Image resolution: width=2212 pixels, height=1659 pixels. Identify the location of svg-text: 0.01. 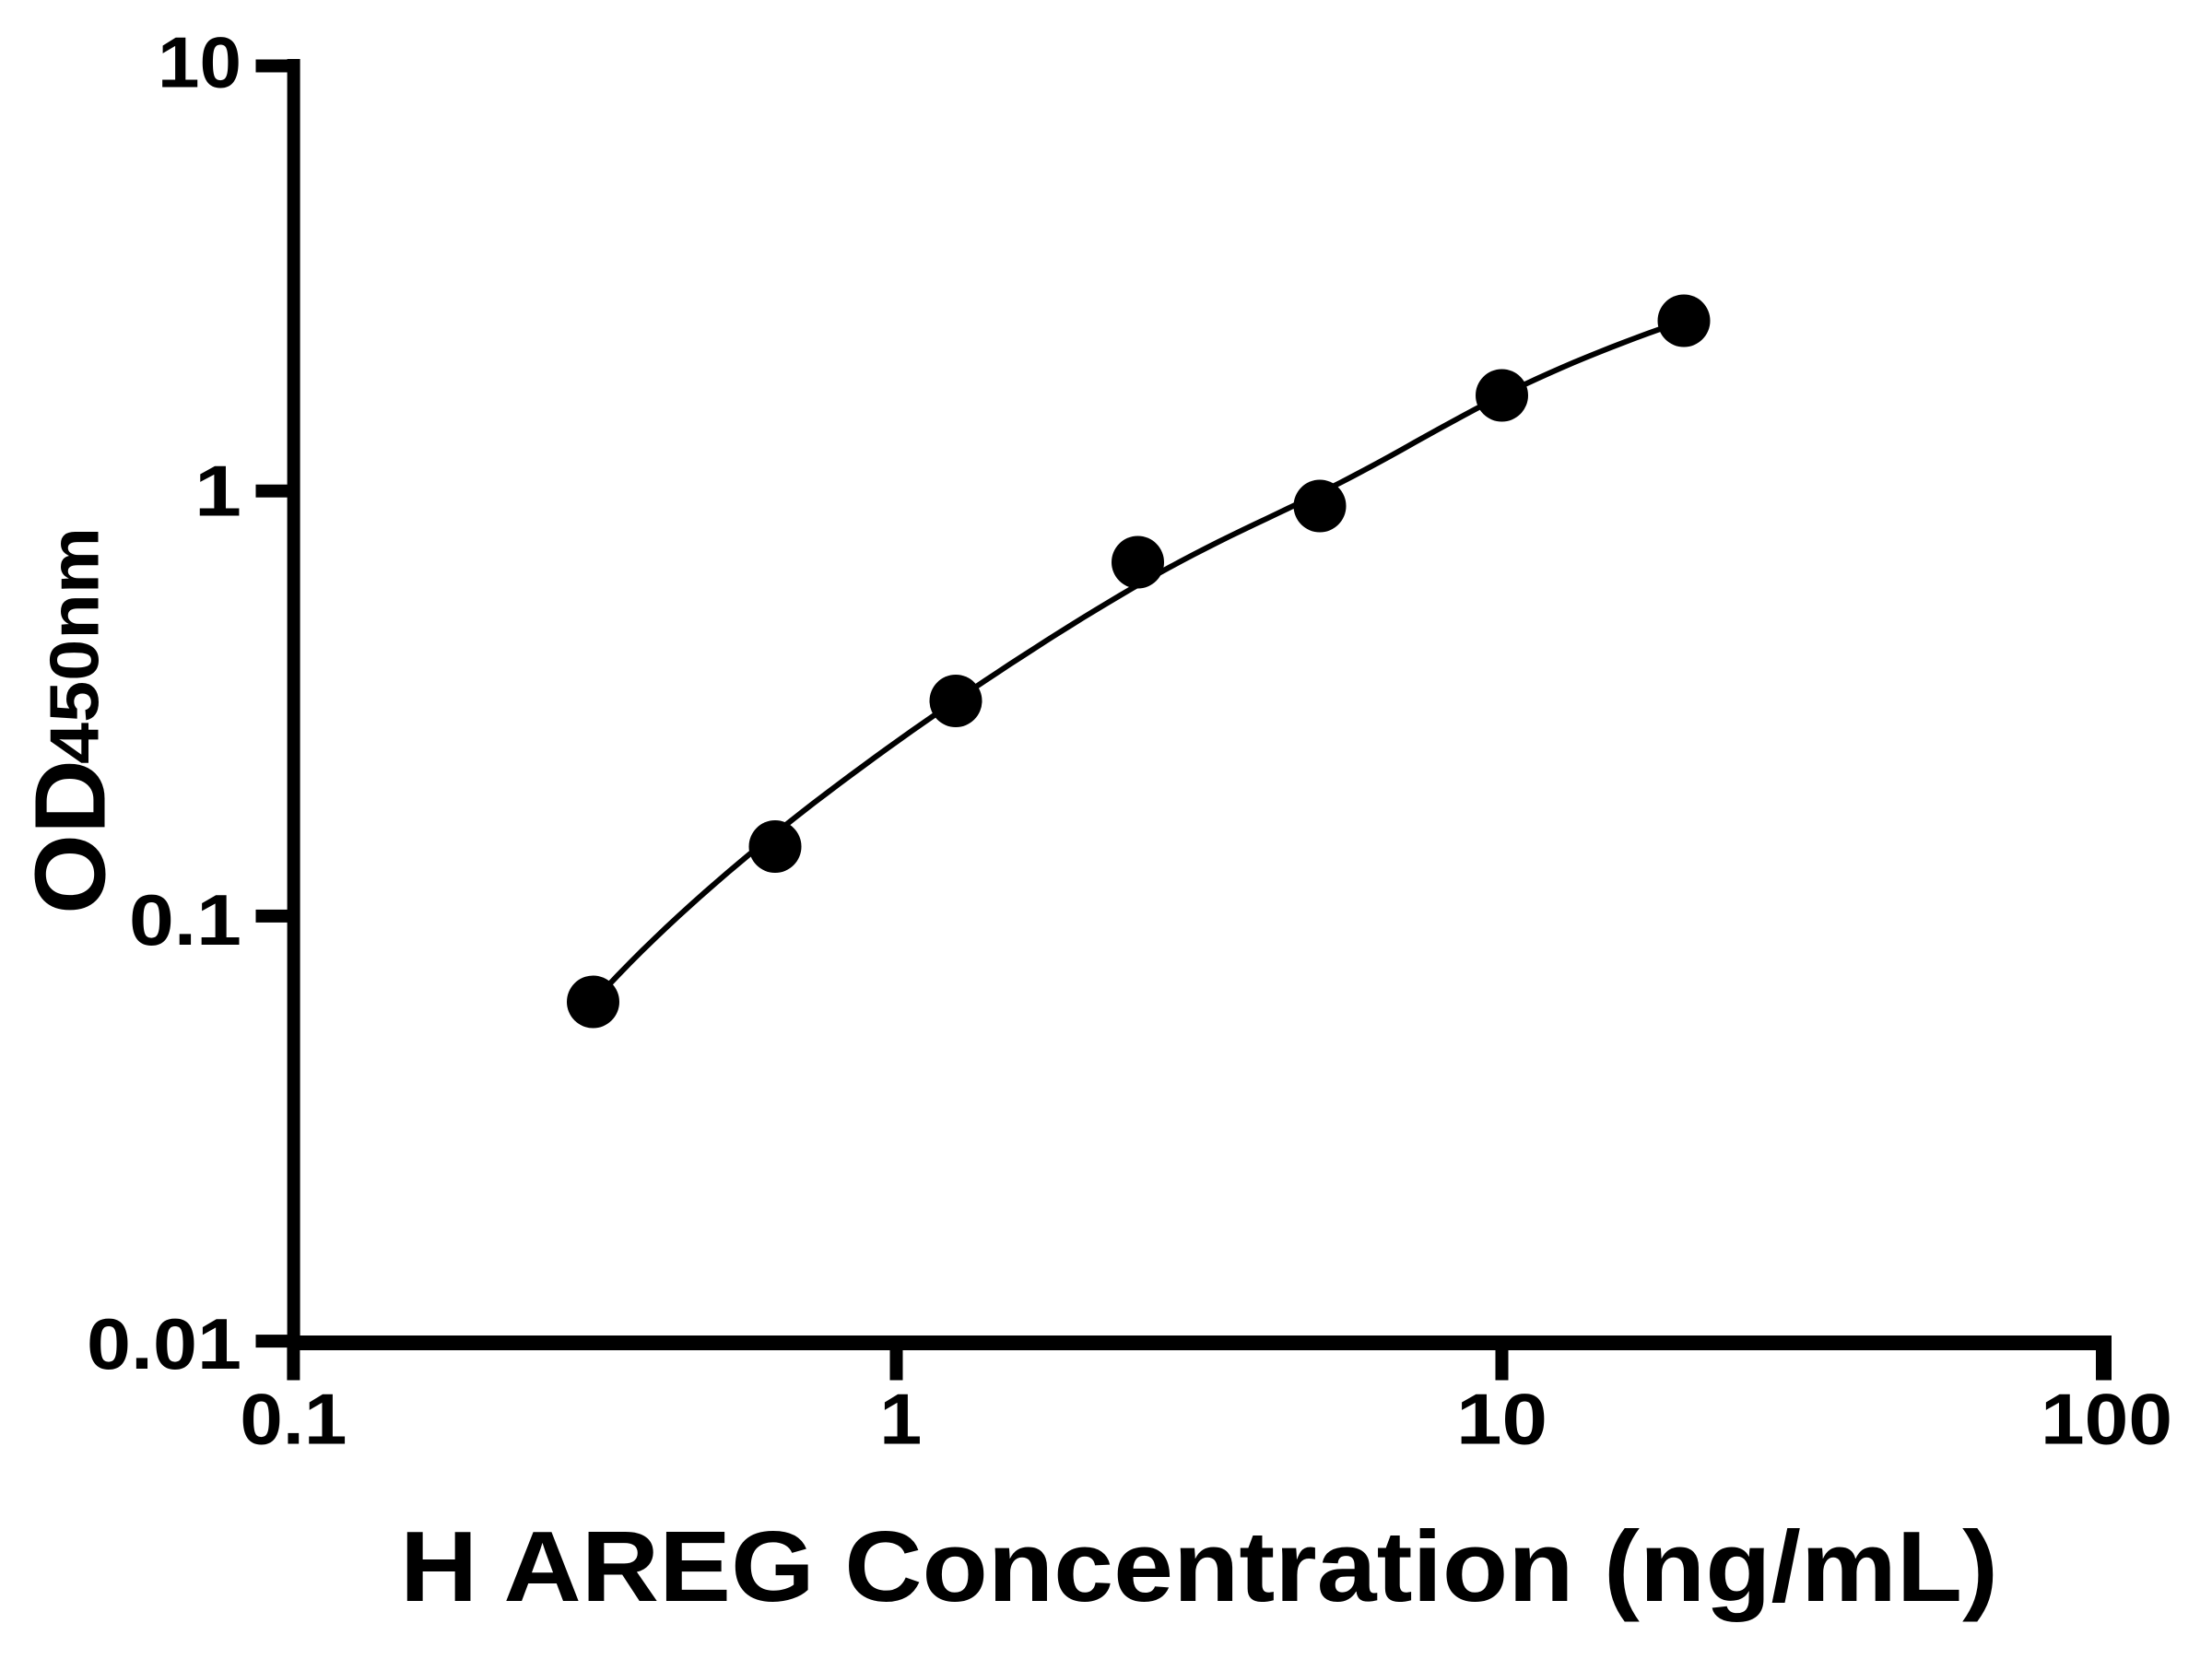
(164, 1343).